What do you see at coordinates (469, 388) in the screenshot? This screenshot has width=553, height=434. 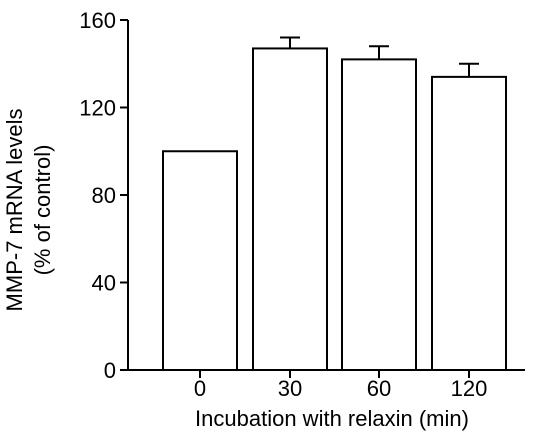 I see `x-tick-label: 120` at bounding box center [469, 388].